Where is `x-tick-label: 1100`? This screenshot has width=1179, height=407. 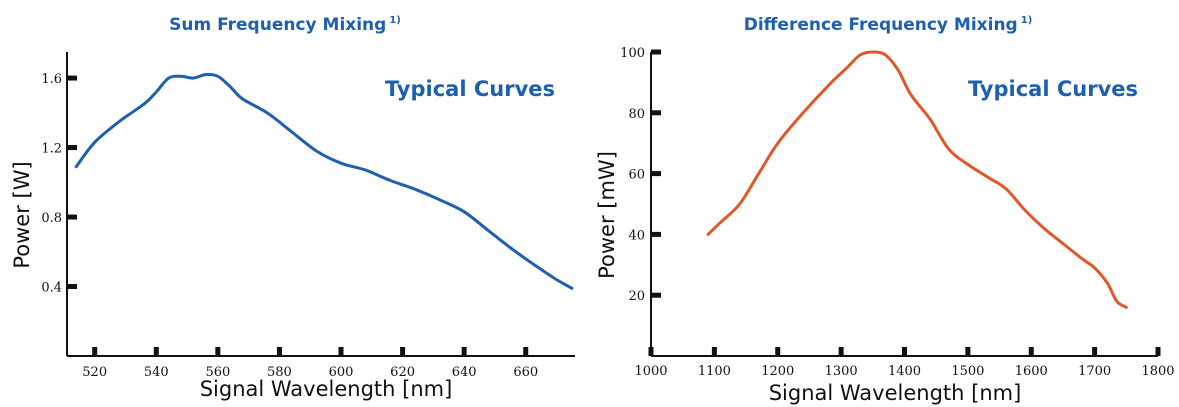
x-tick-label: 1100 is located at coordinates (714, 371).